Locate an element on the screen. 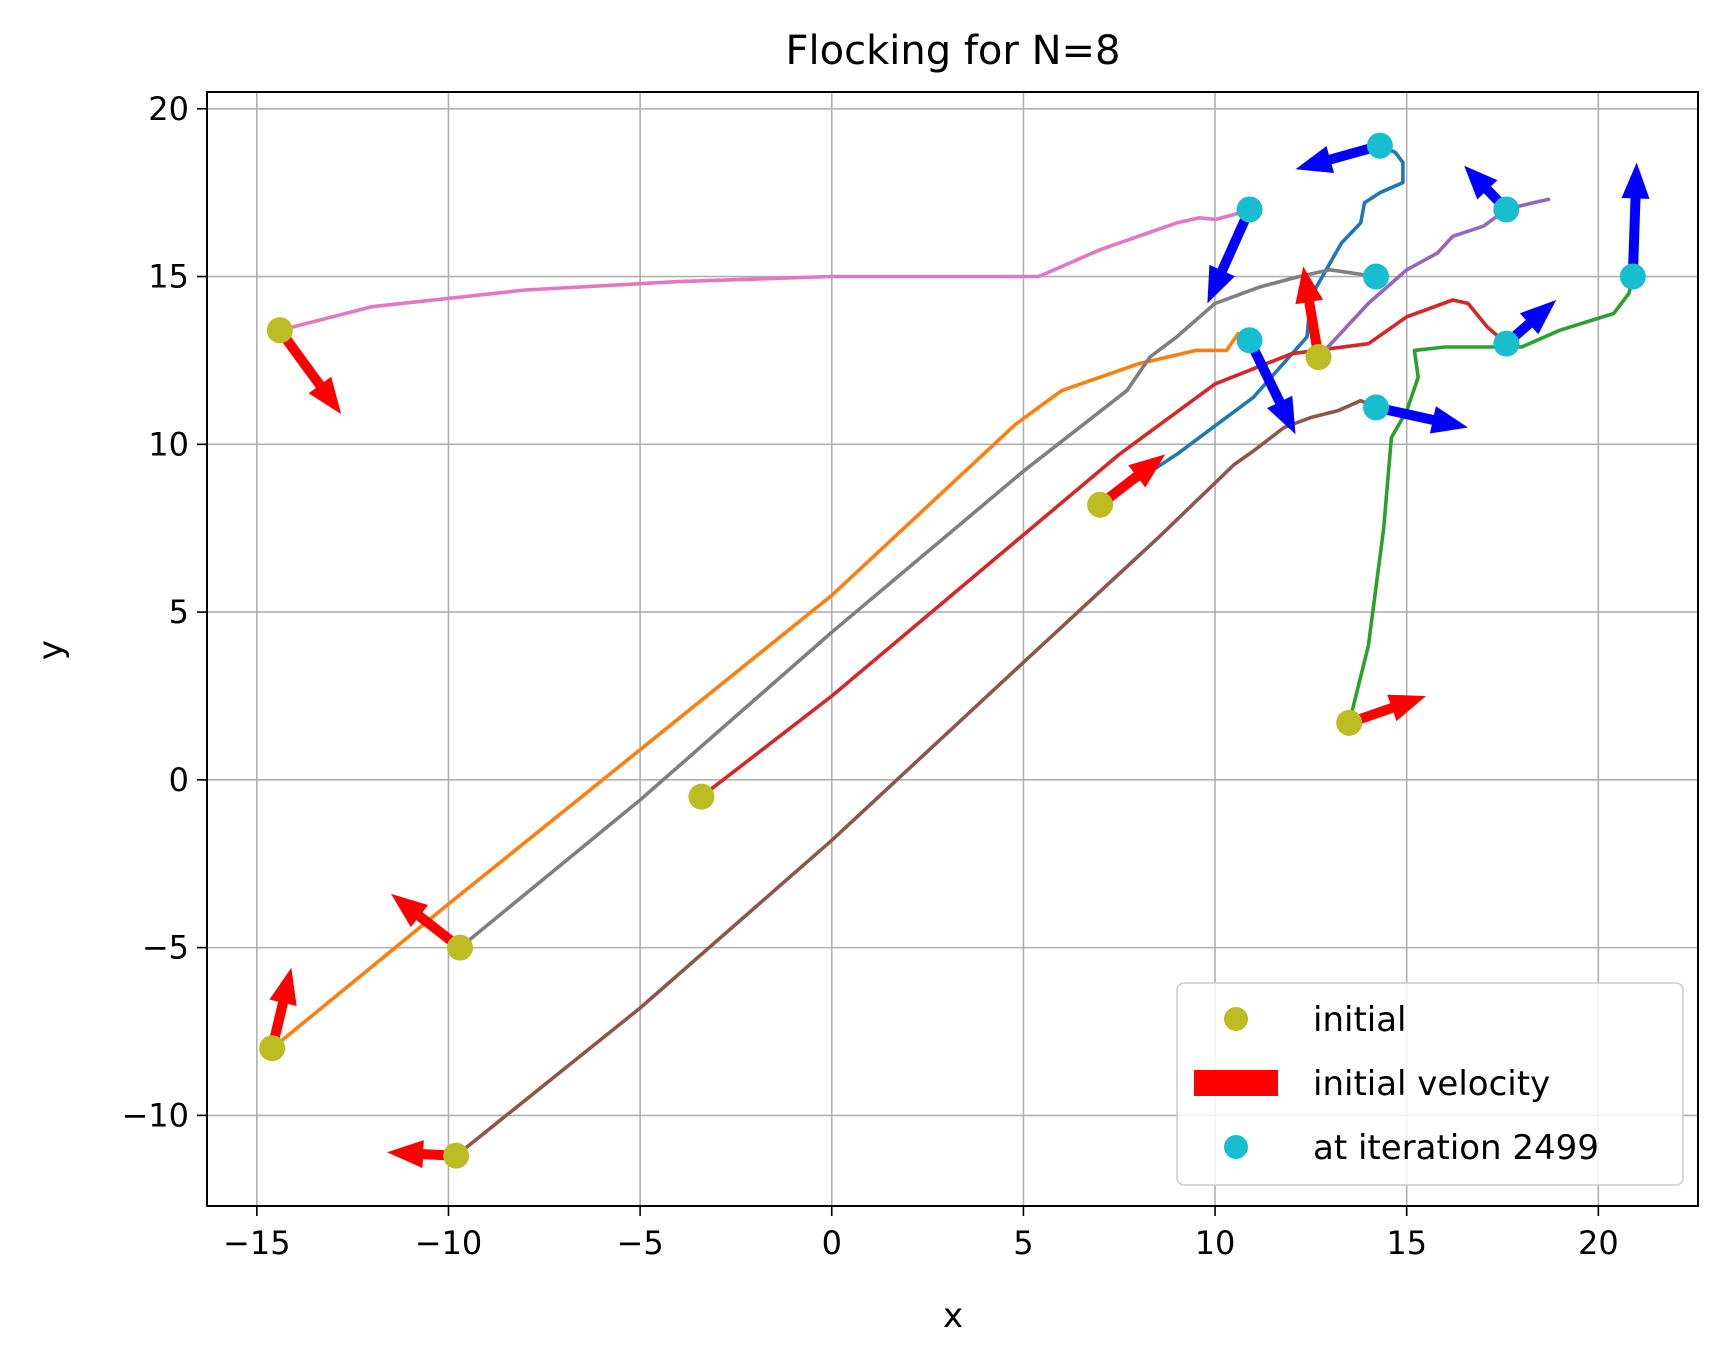 The image size is (1723, 1361). y-ticks: −10 −5 0 5 10 15 20 is located at coordinates (164, 612).